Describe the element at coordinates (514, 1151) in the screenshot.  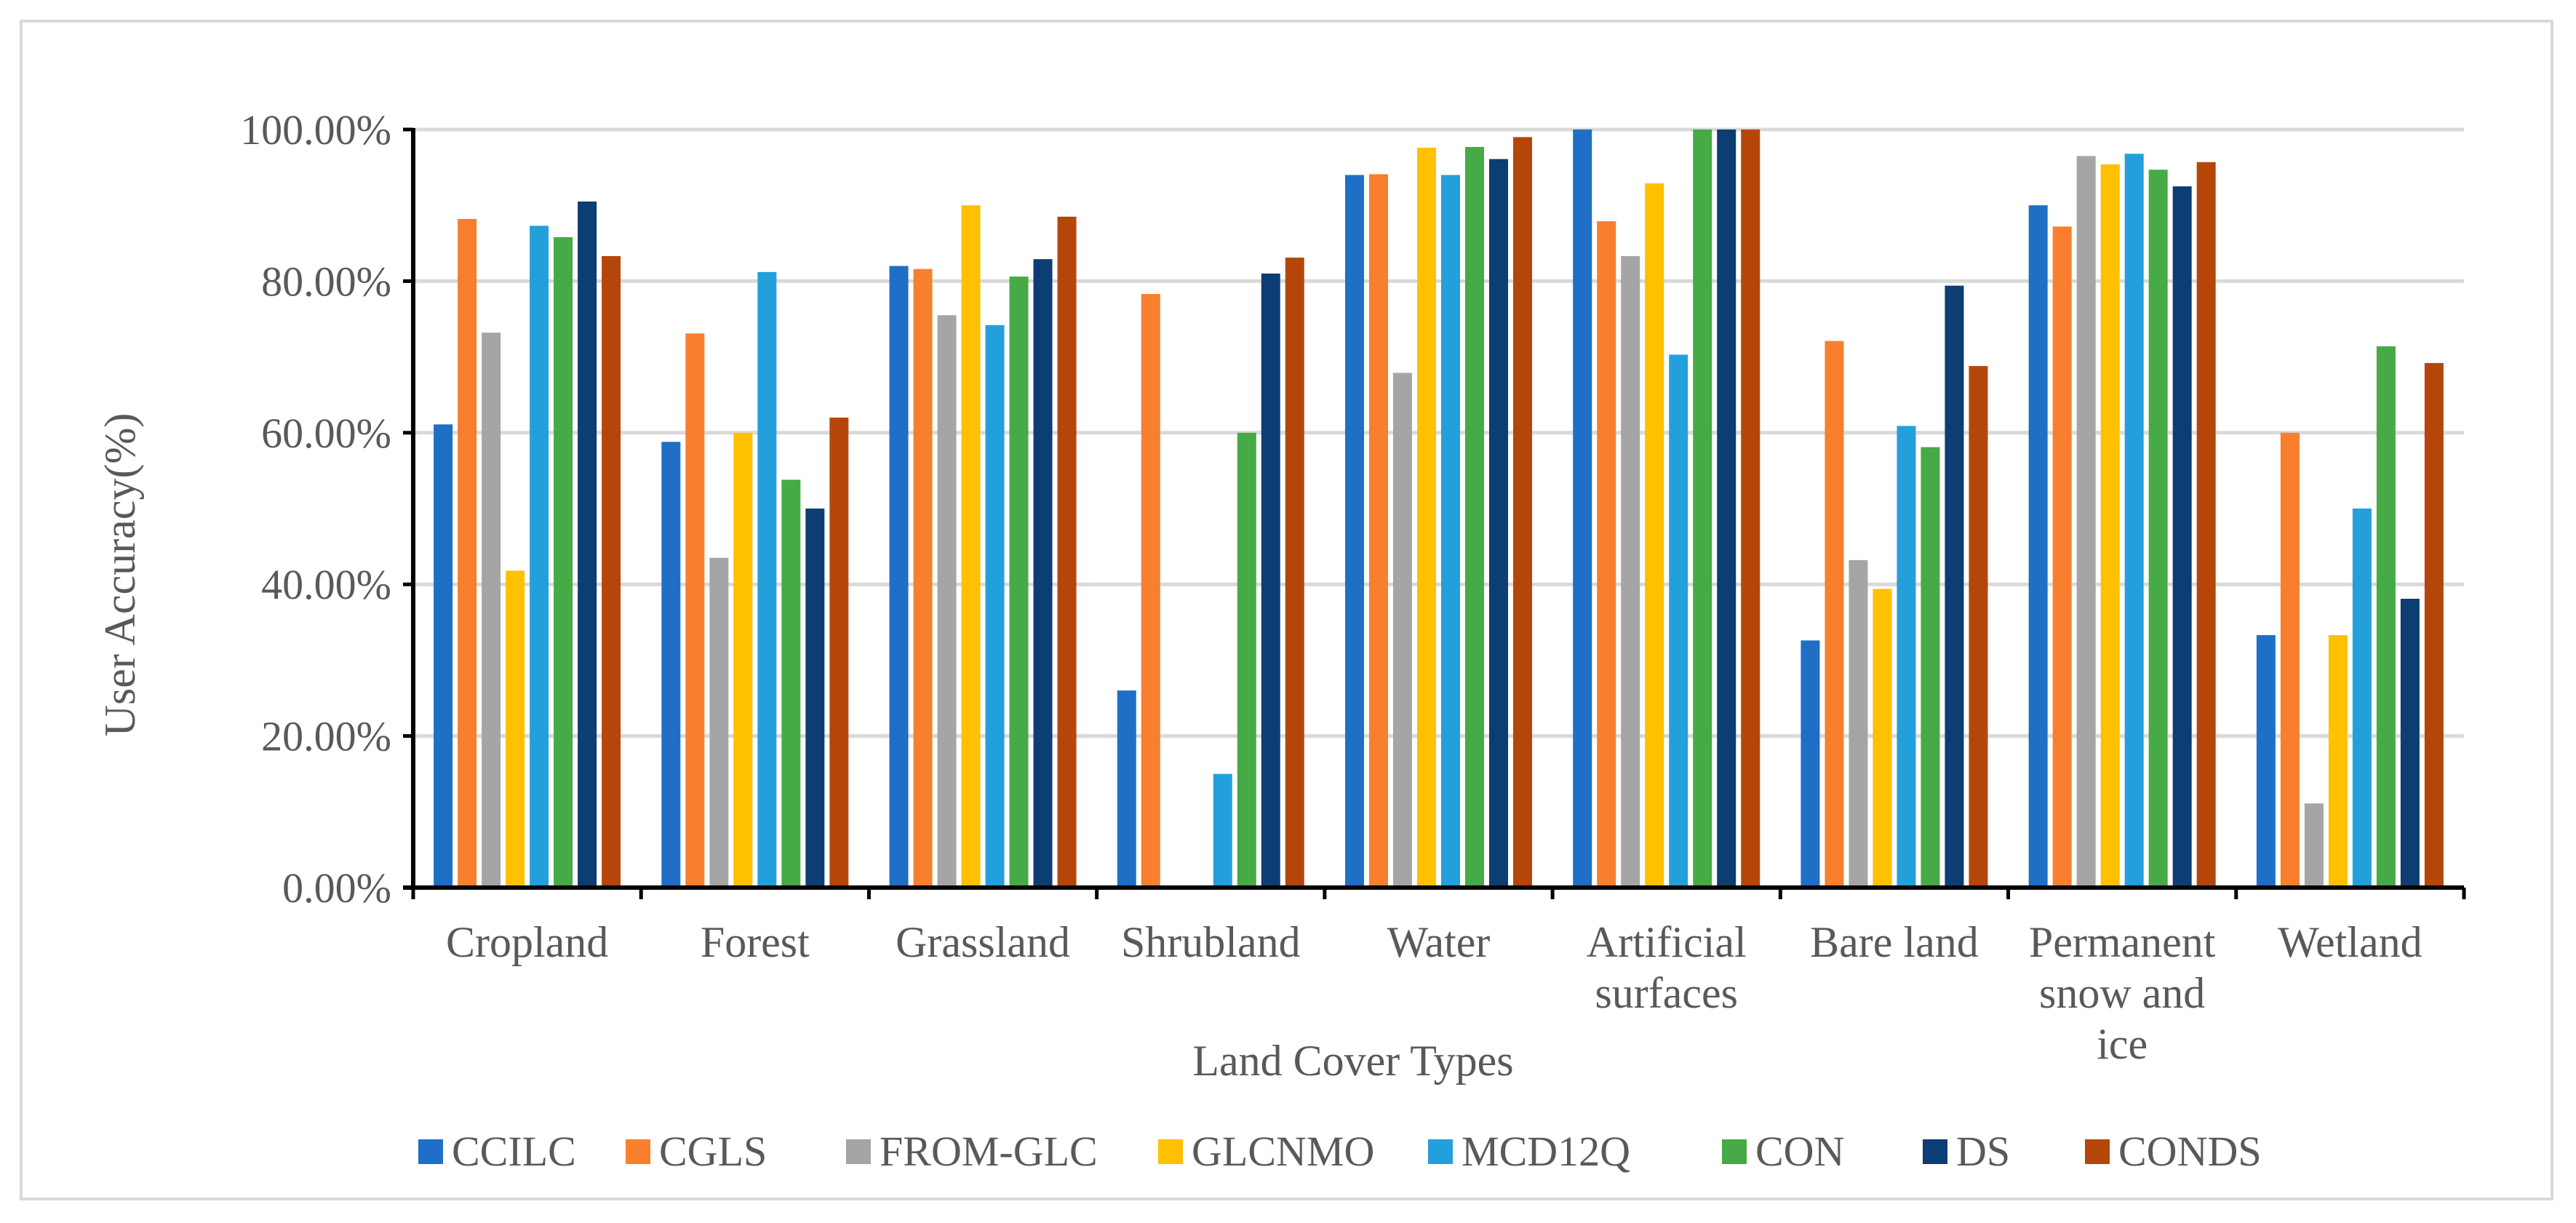
I see `legend-label: CCILC` at that location.